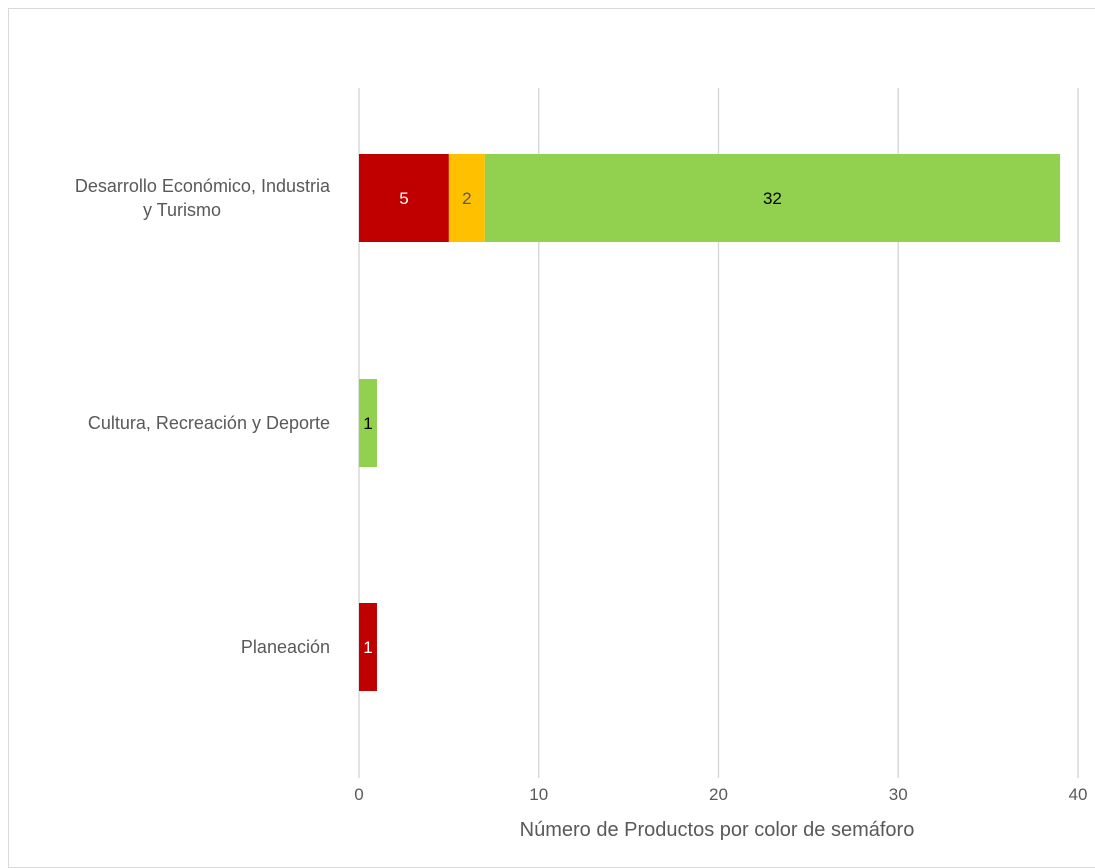  What do you see at coordinates (898, 794) in the screenshot?
I see `x-tick-label: 30` at bounding box center [898, 794].